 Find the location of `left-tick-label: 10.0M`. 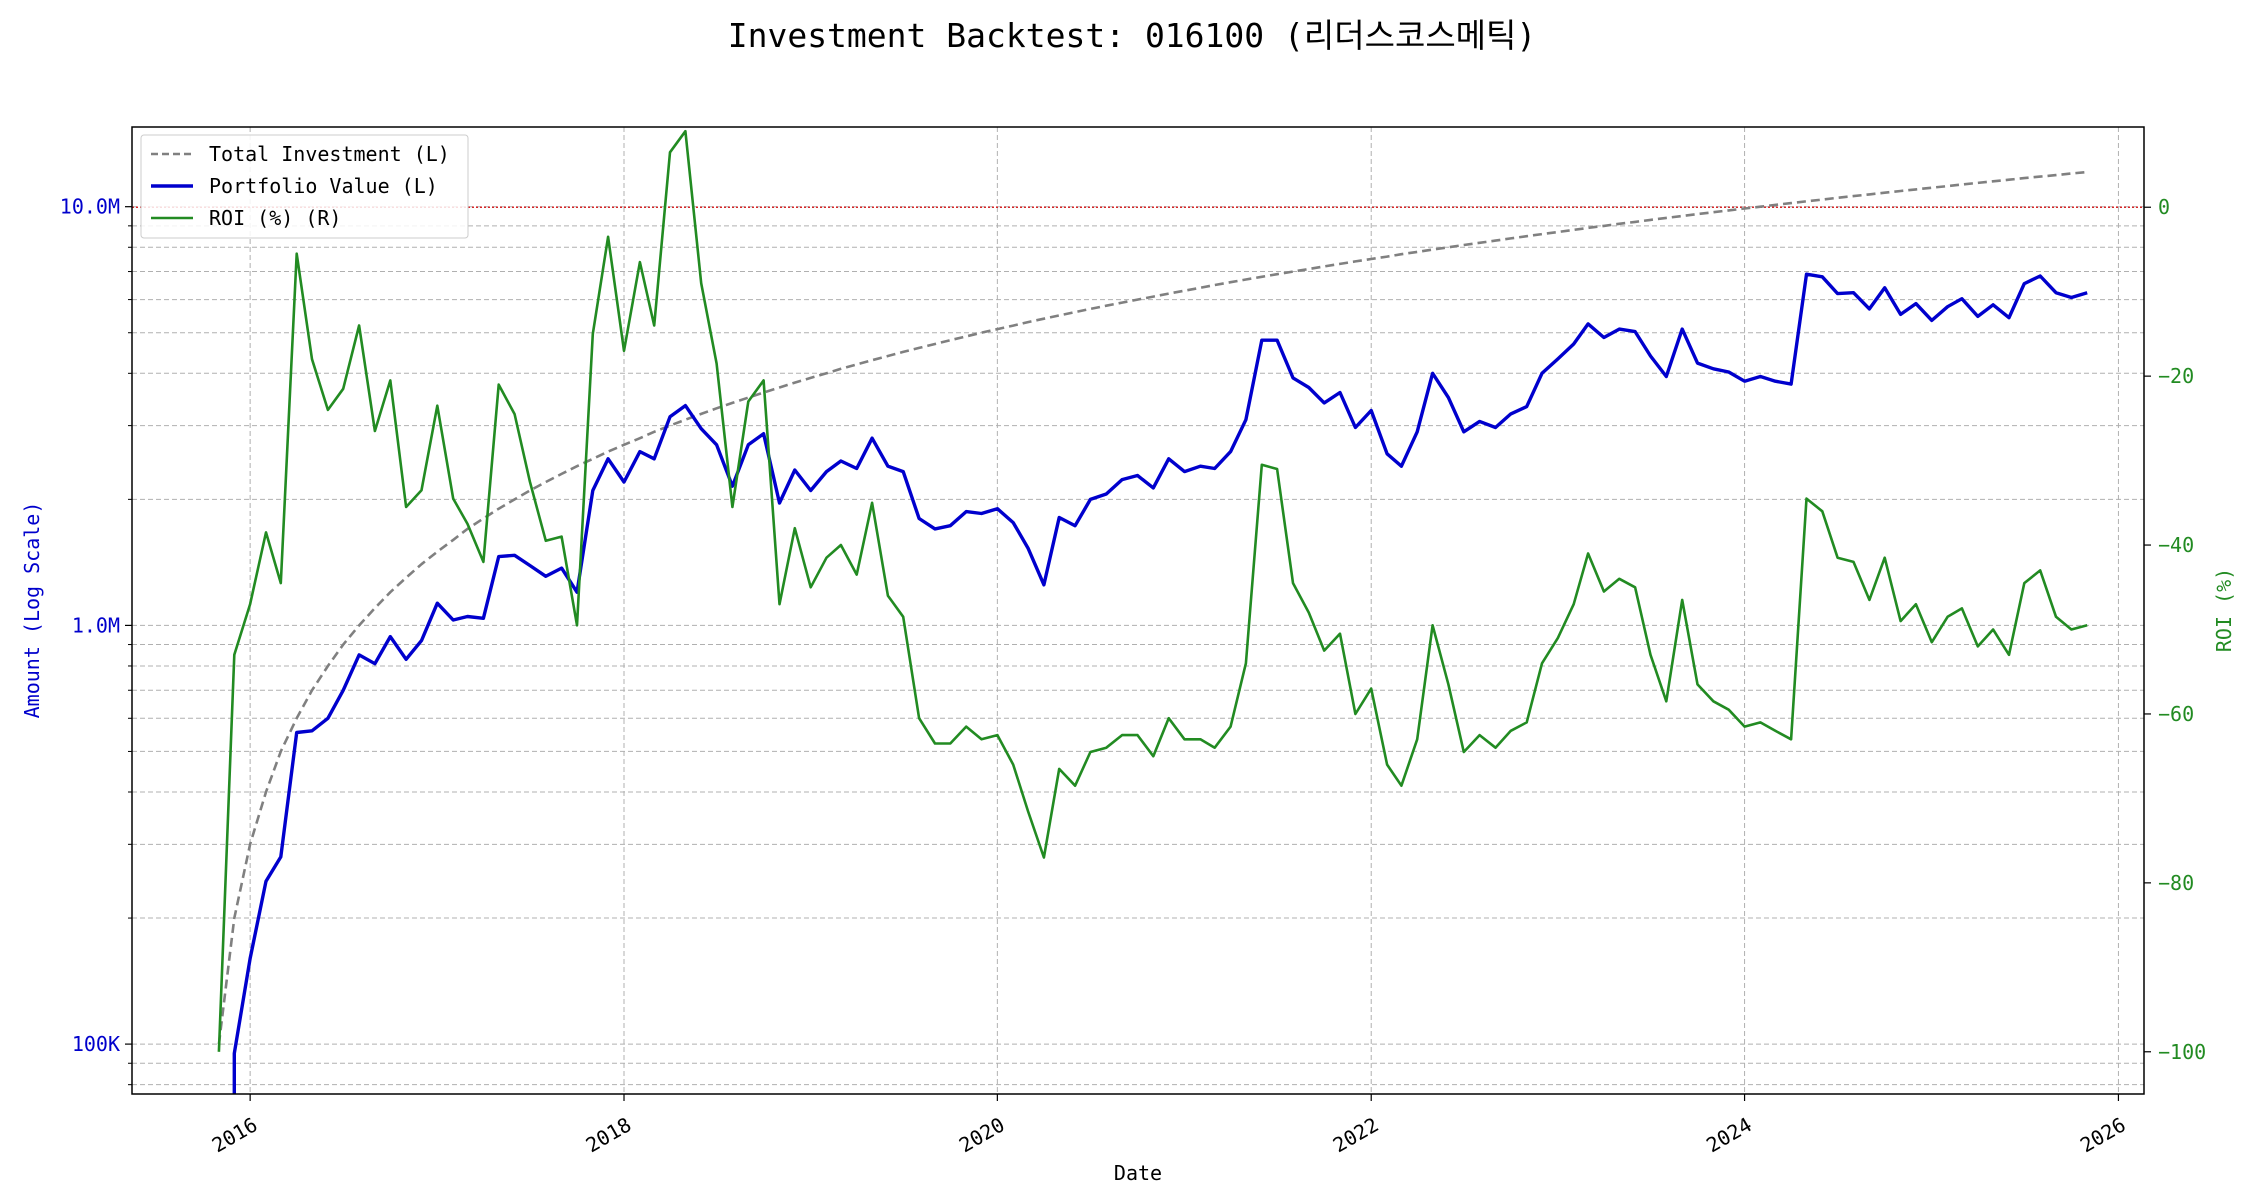

left-tick-label: 10.0M is located at coordinates (90, 207).